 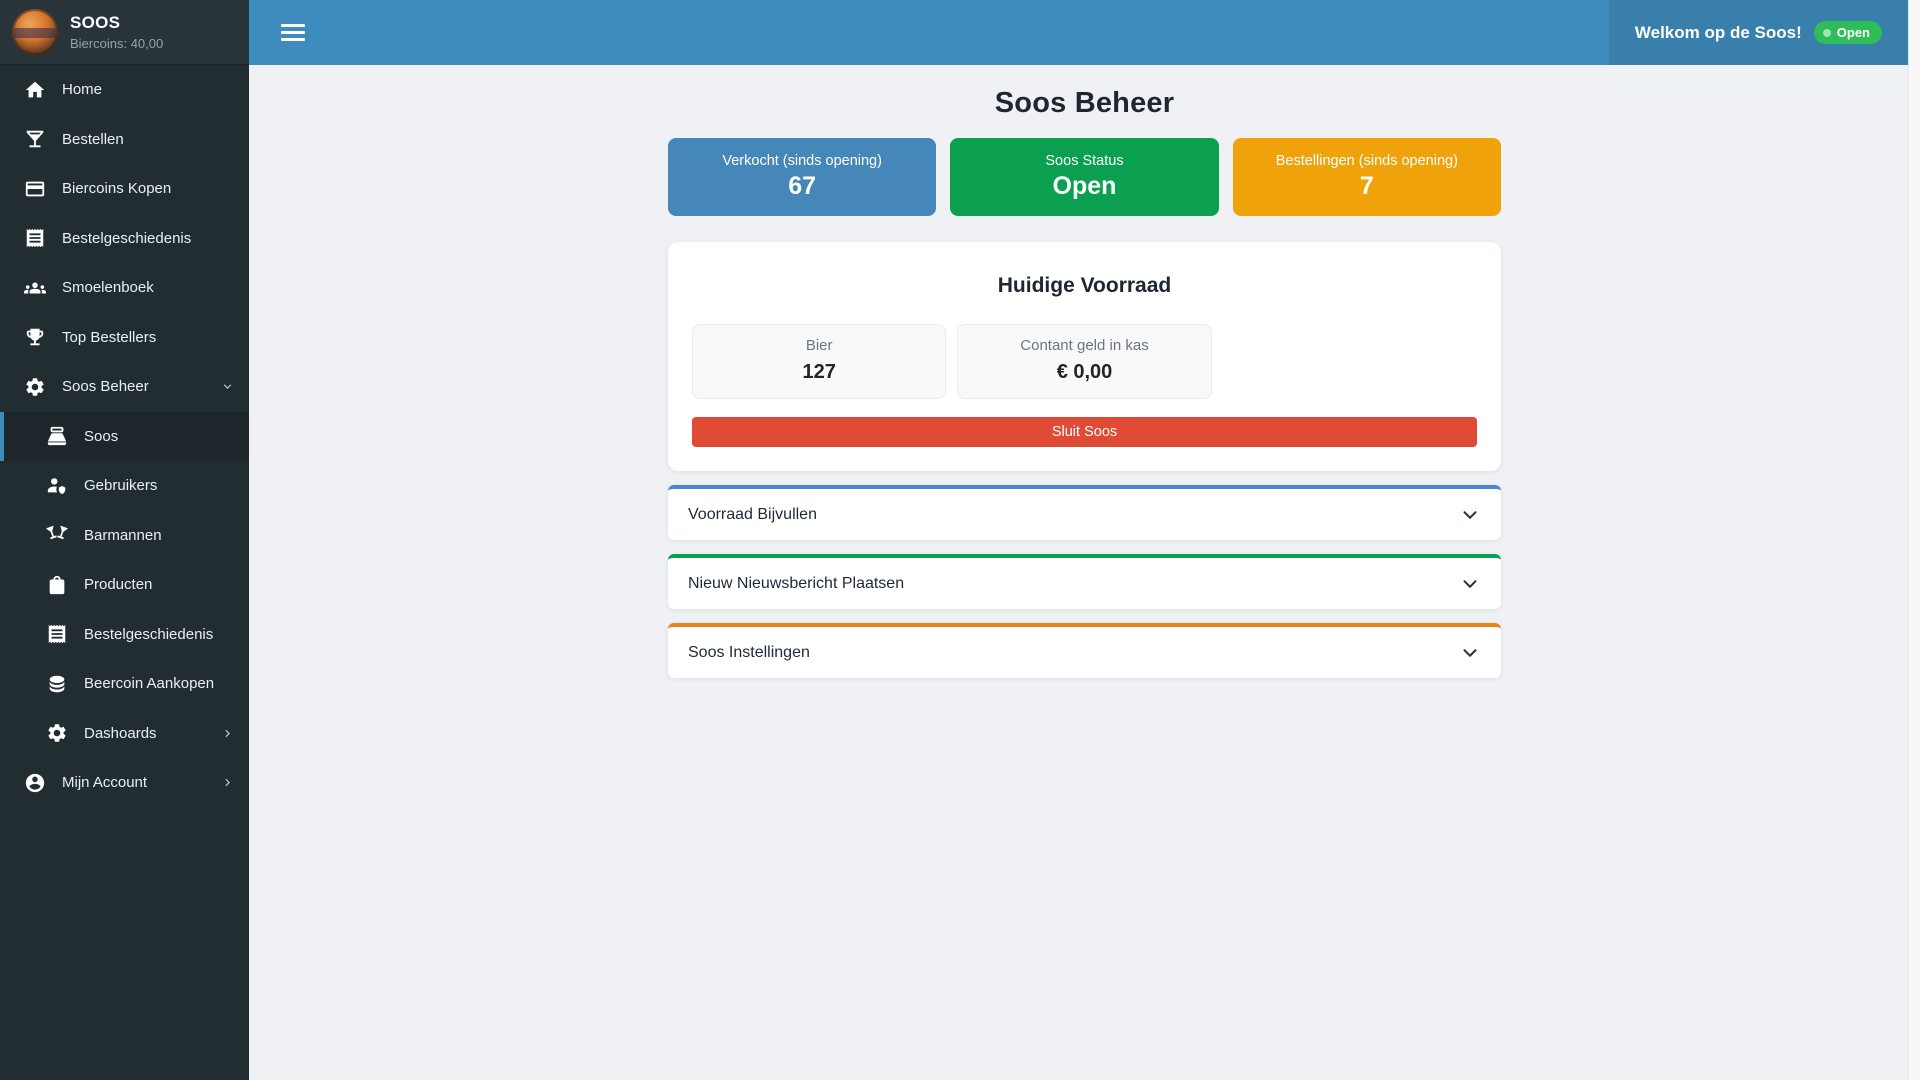 I want to click on cocktail-icon, so click(x=35, y=139).